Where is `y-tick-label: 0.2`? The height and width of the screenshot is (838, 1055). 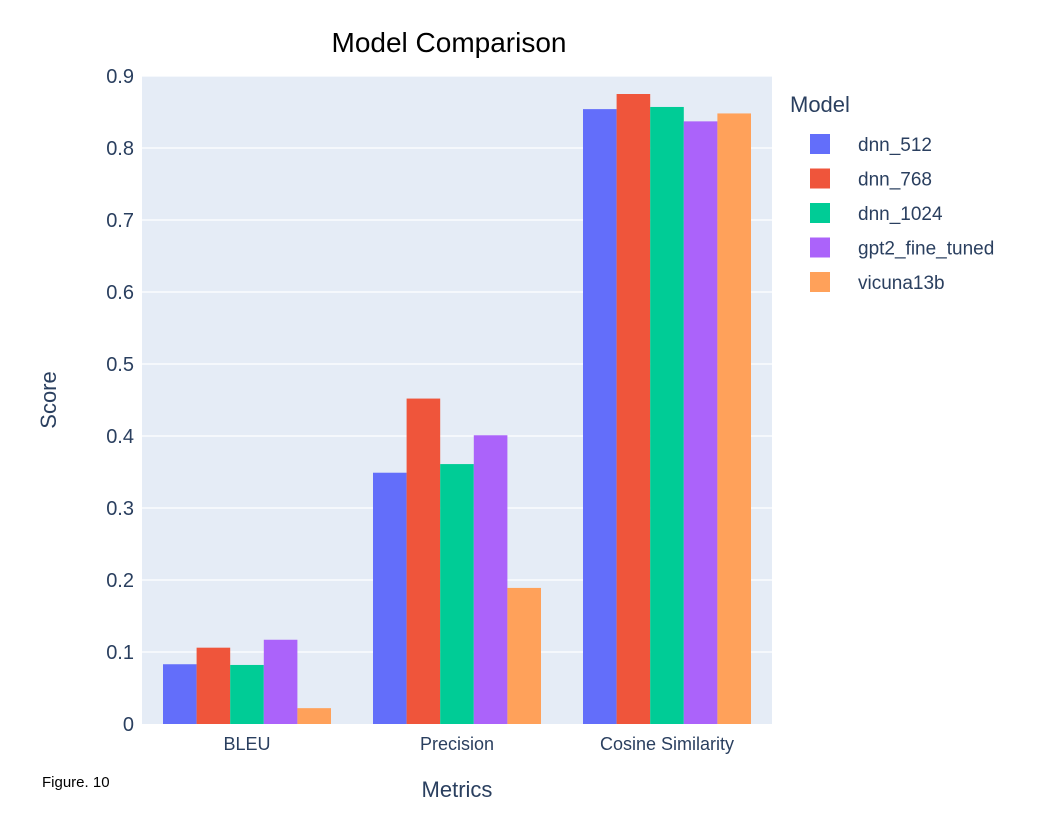
y-tick-label: 0.2 is located at coordinates (120, 581).